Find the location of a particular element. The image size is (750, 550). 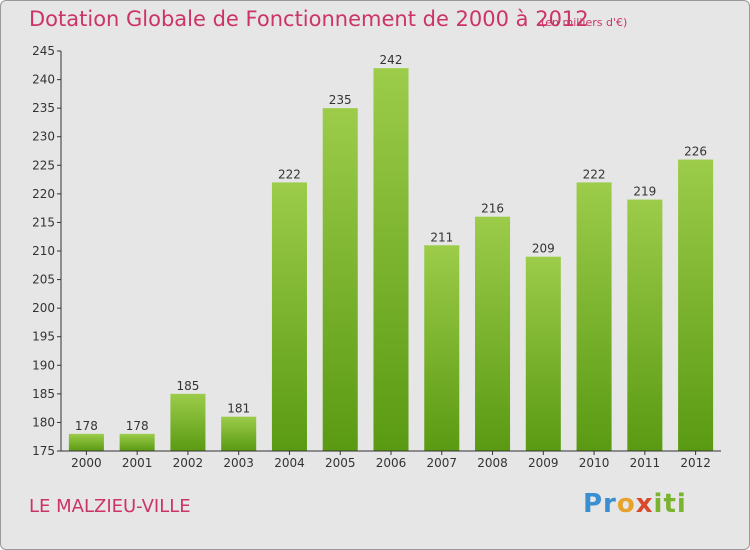

bar-value-label: 211 is located at coordinates (441, 237).